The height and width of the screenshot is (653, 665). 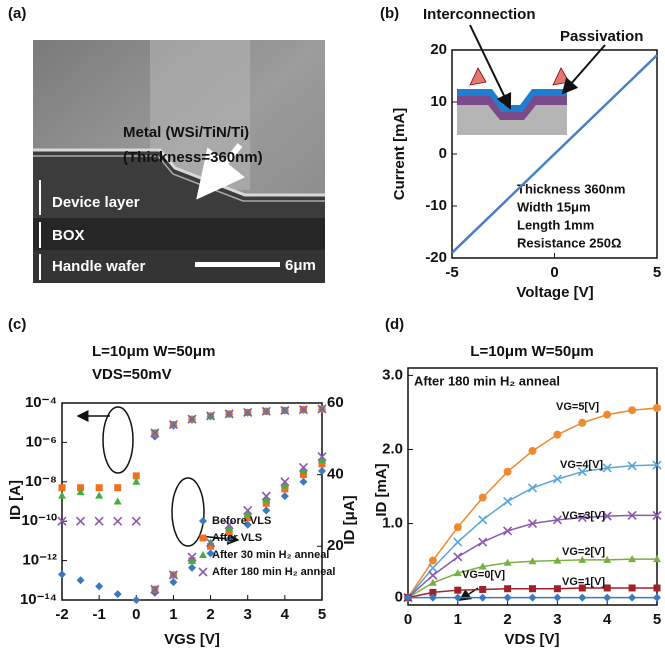 I want to click on x-axis-label: Voltage [V], so click(x=554, y=292).